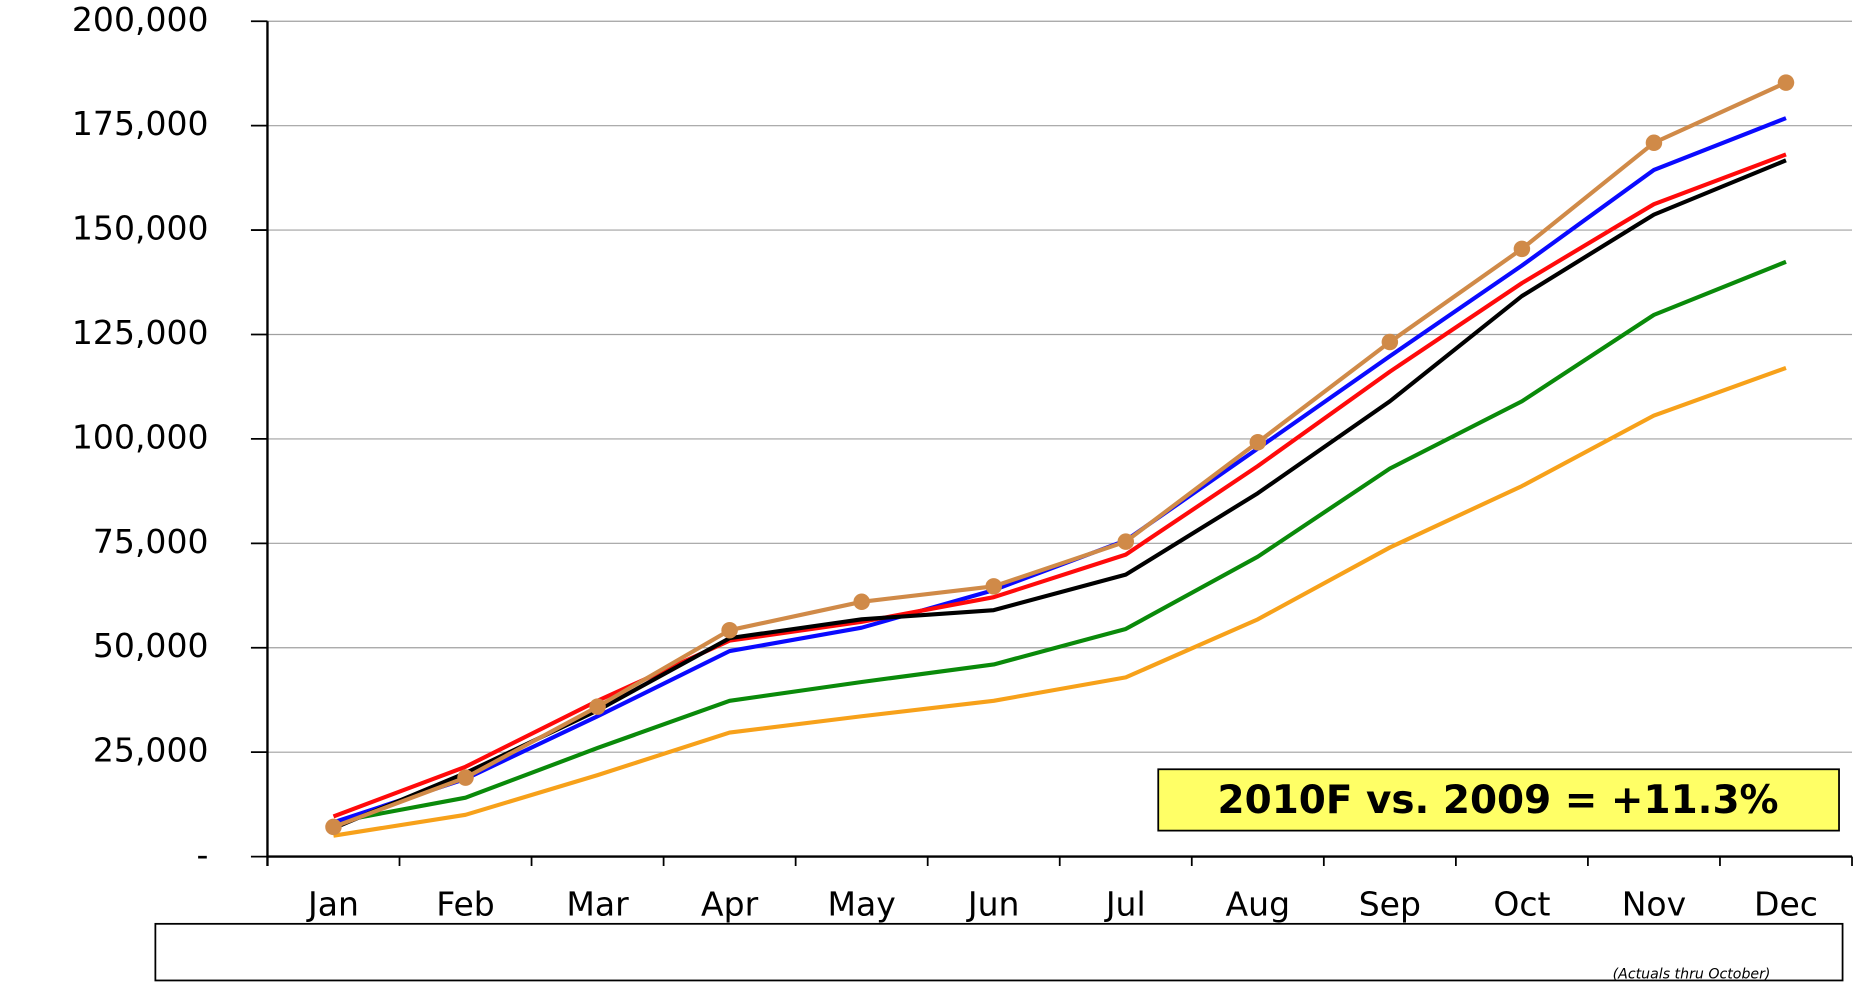 The image size is (1854, 984). What do you see at coordinates (140, 19) in the screenshot?
I see `y-tick-label: 200,000` at bounding box center [140, 19].